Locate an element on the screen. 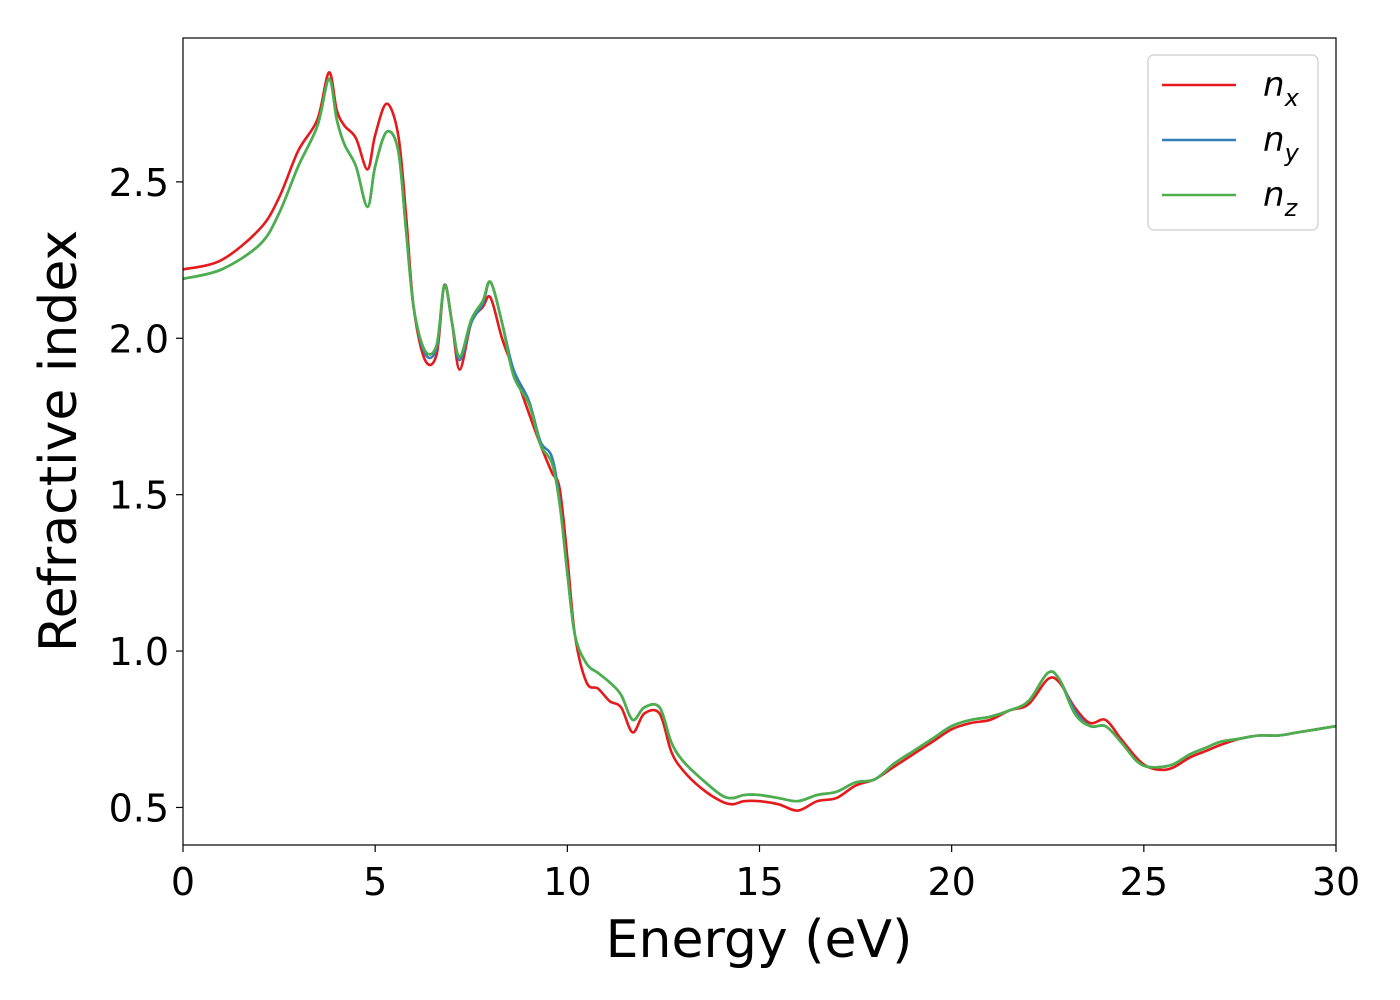  y-axis-ticks: 0.5 1.0 1.5 2.0 2.5 is located at coordinates (146, 495).